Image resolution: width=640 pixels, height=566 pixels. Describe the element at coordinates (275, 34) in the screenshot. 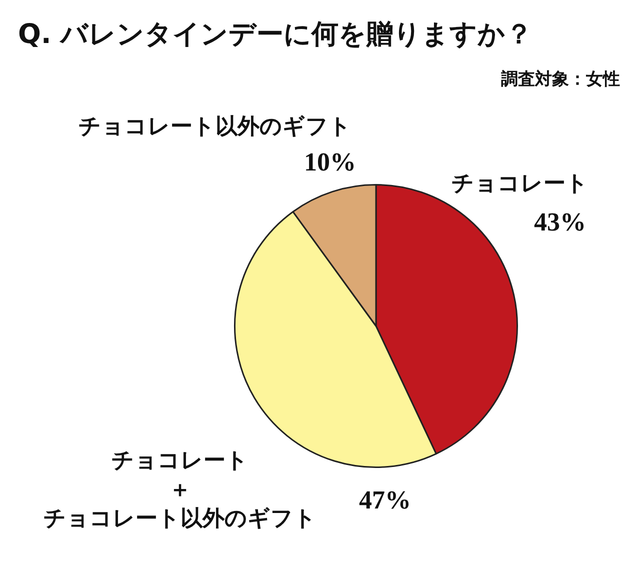

I see `chart-title: Q. バレンタインデーに何を贈りますか？` at that location.